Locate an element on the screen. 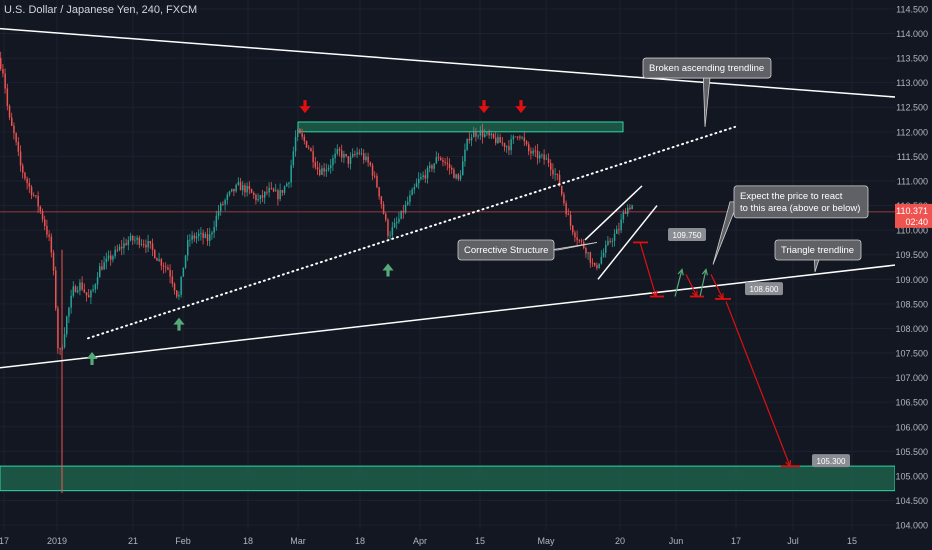 This screenshot has width=932, height=550. y-tick-label: 107.500 is located at coordinates (911, 354).